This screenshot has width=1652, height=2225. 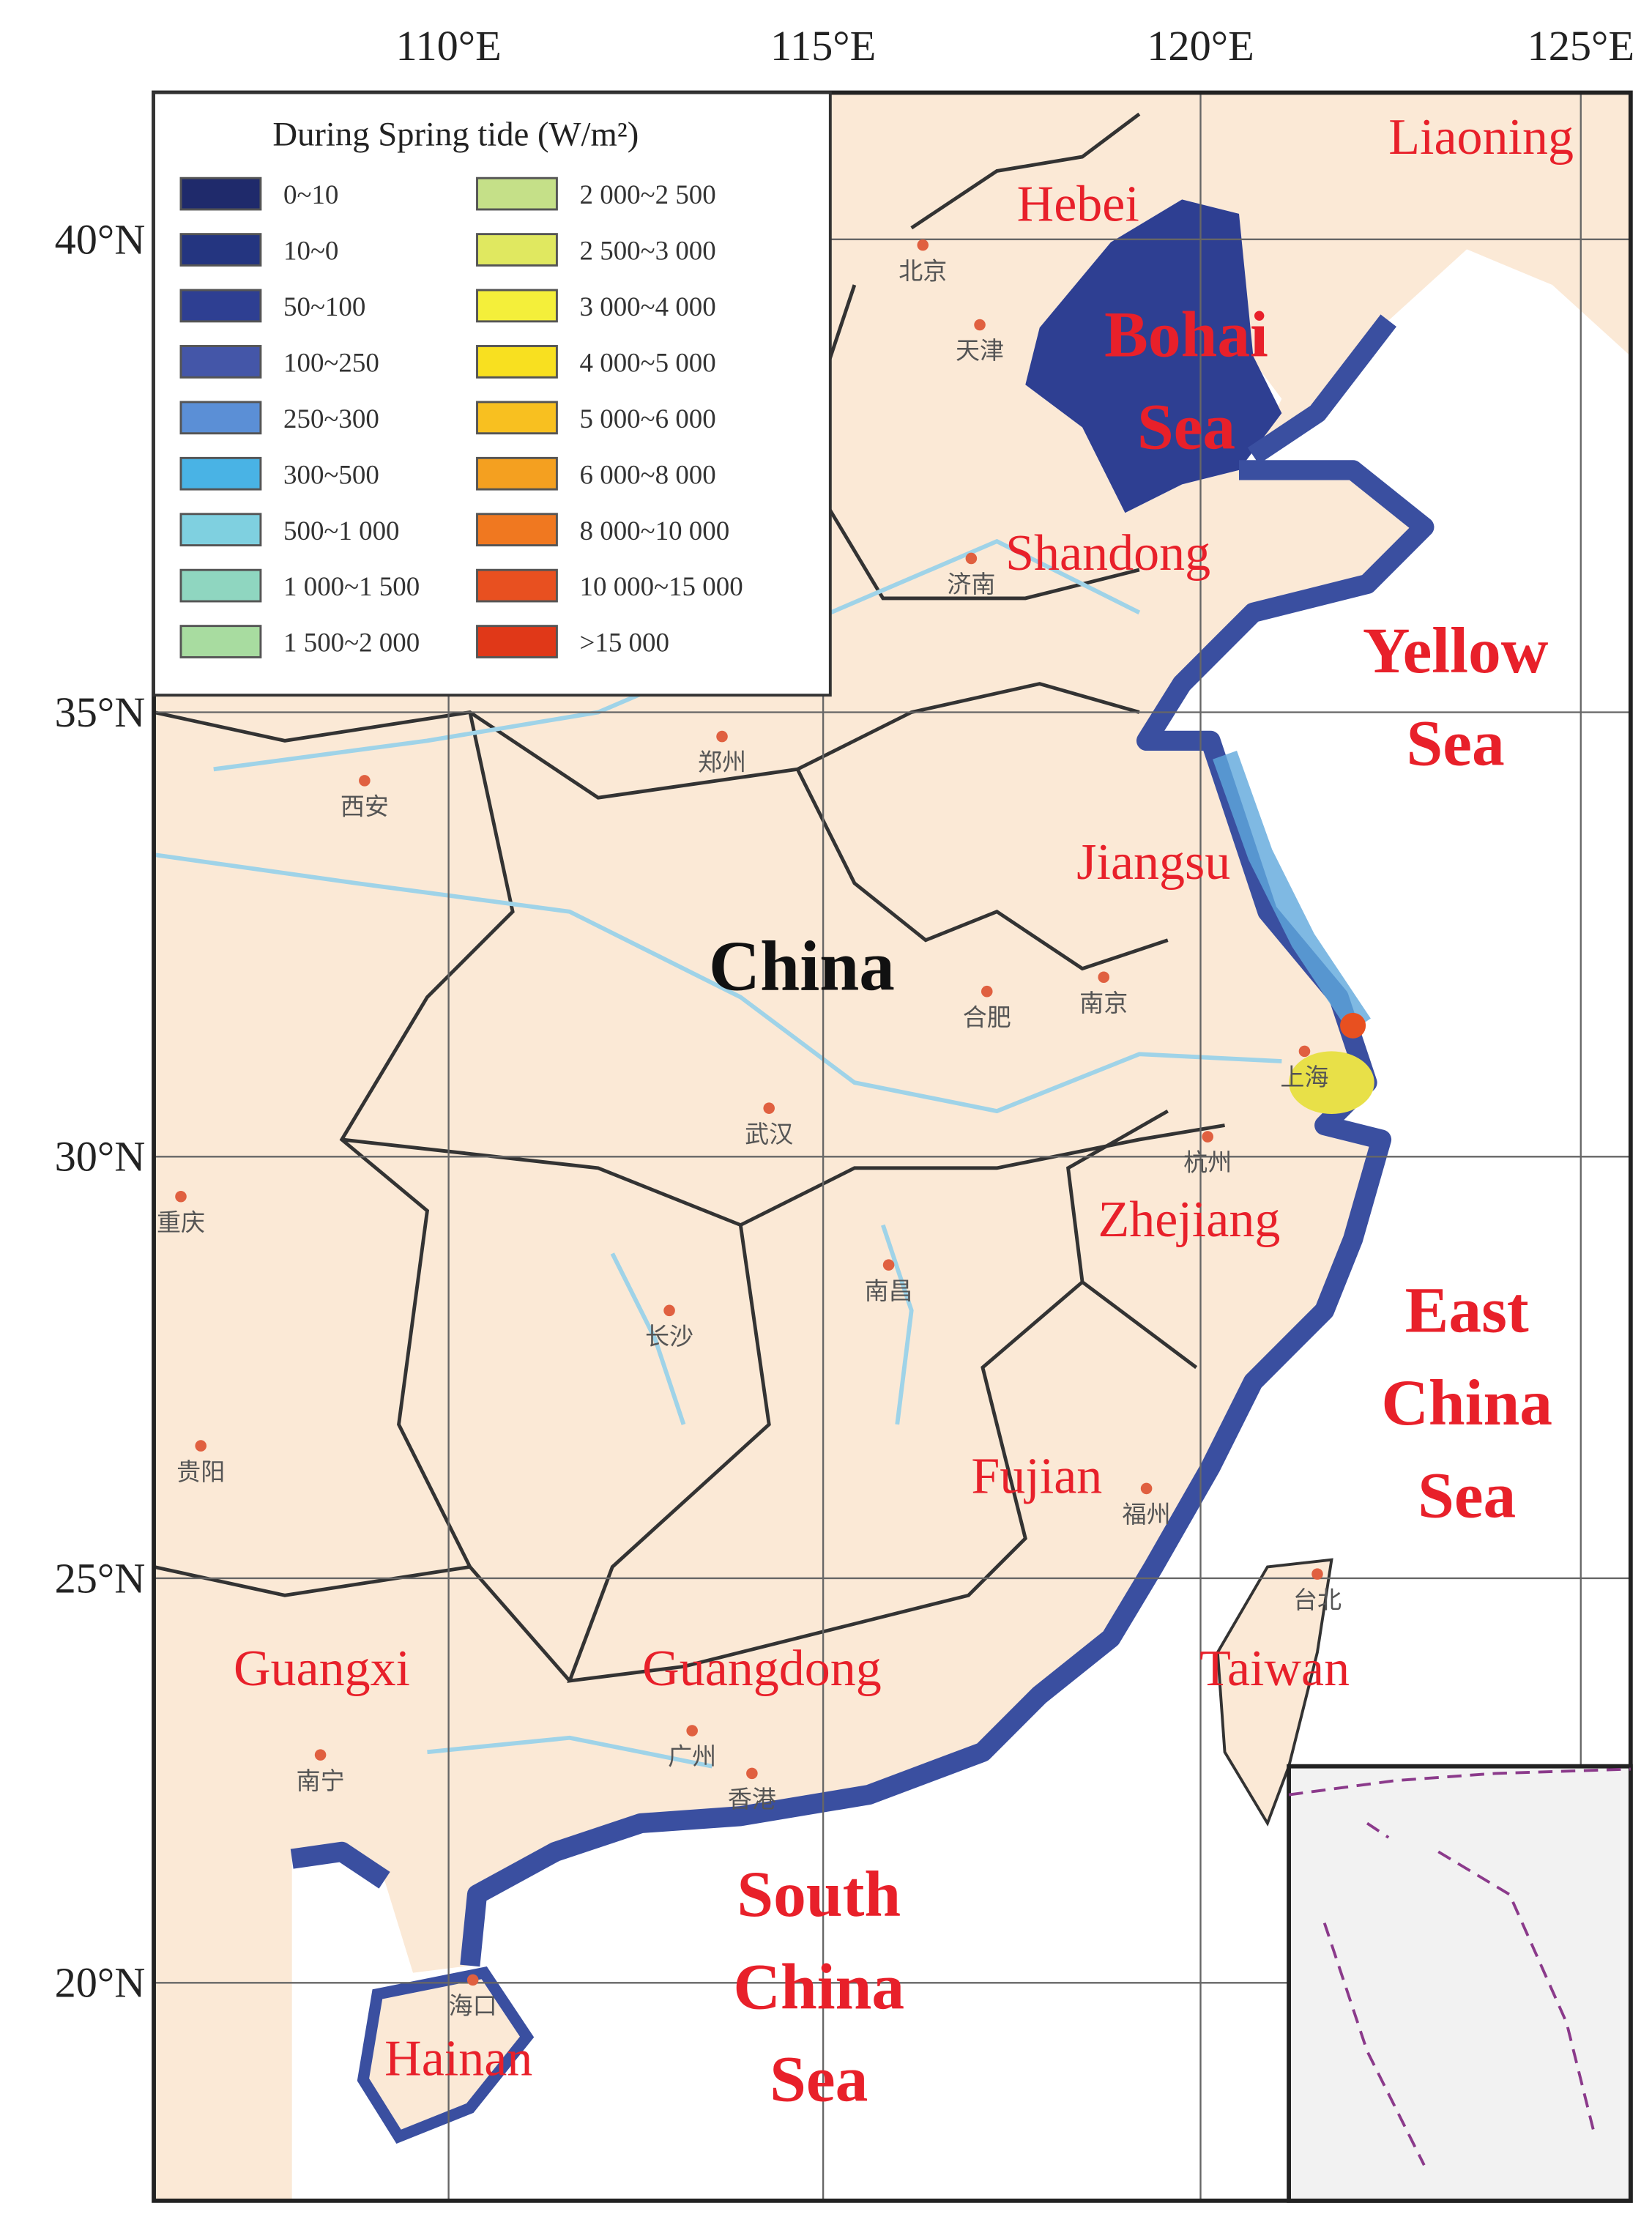 I want to click on city-label: 合肥, so click(x=987, y=1017).